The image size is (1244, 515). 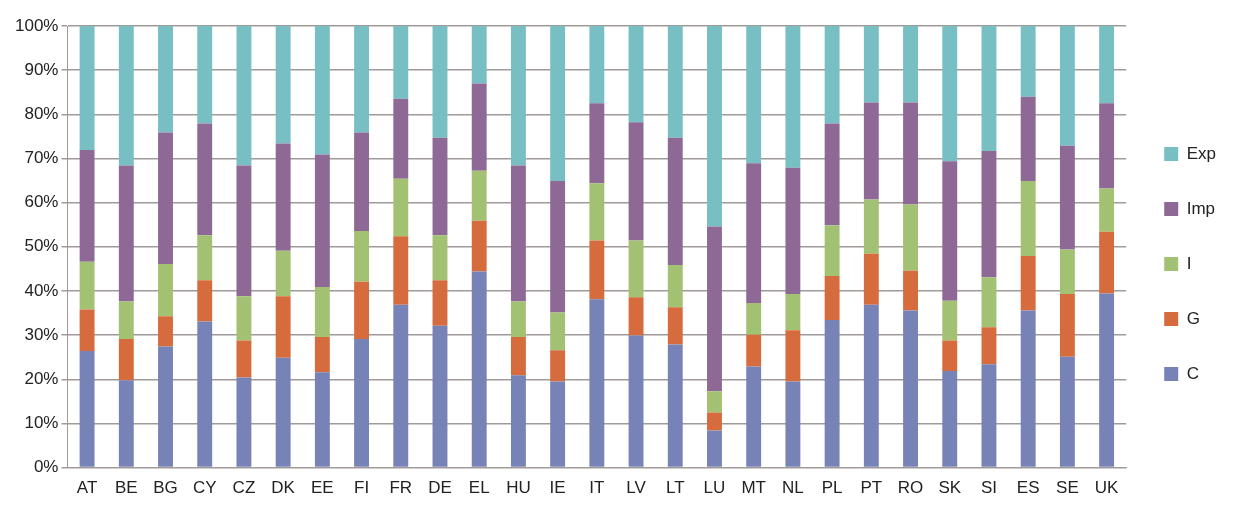 I want to click on x-tick-label: BG, so click(x=165, y=488).